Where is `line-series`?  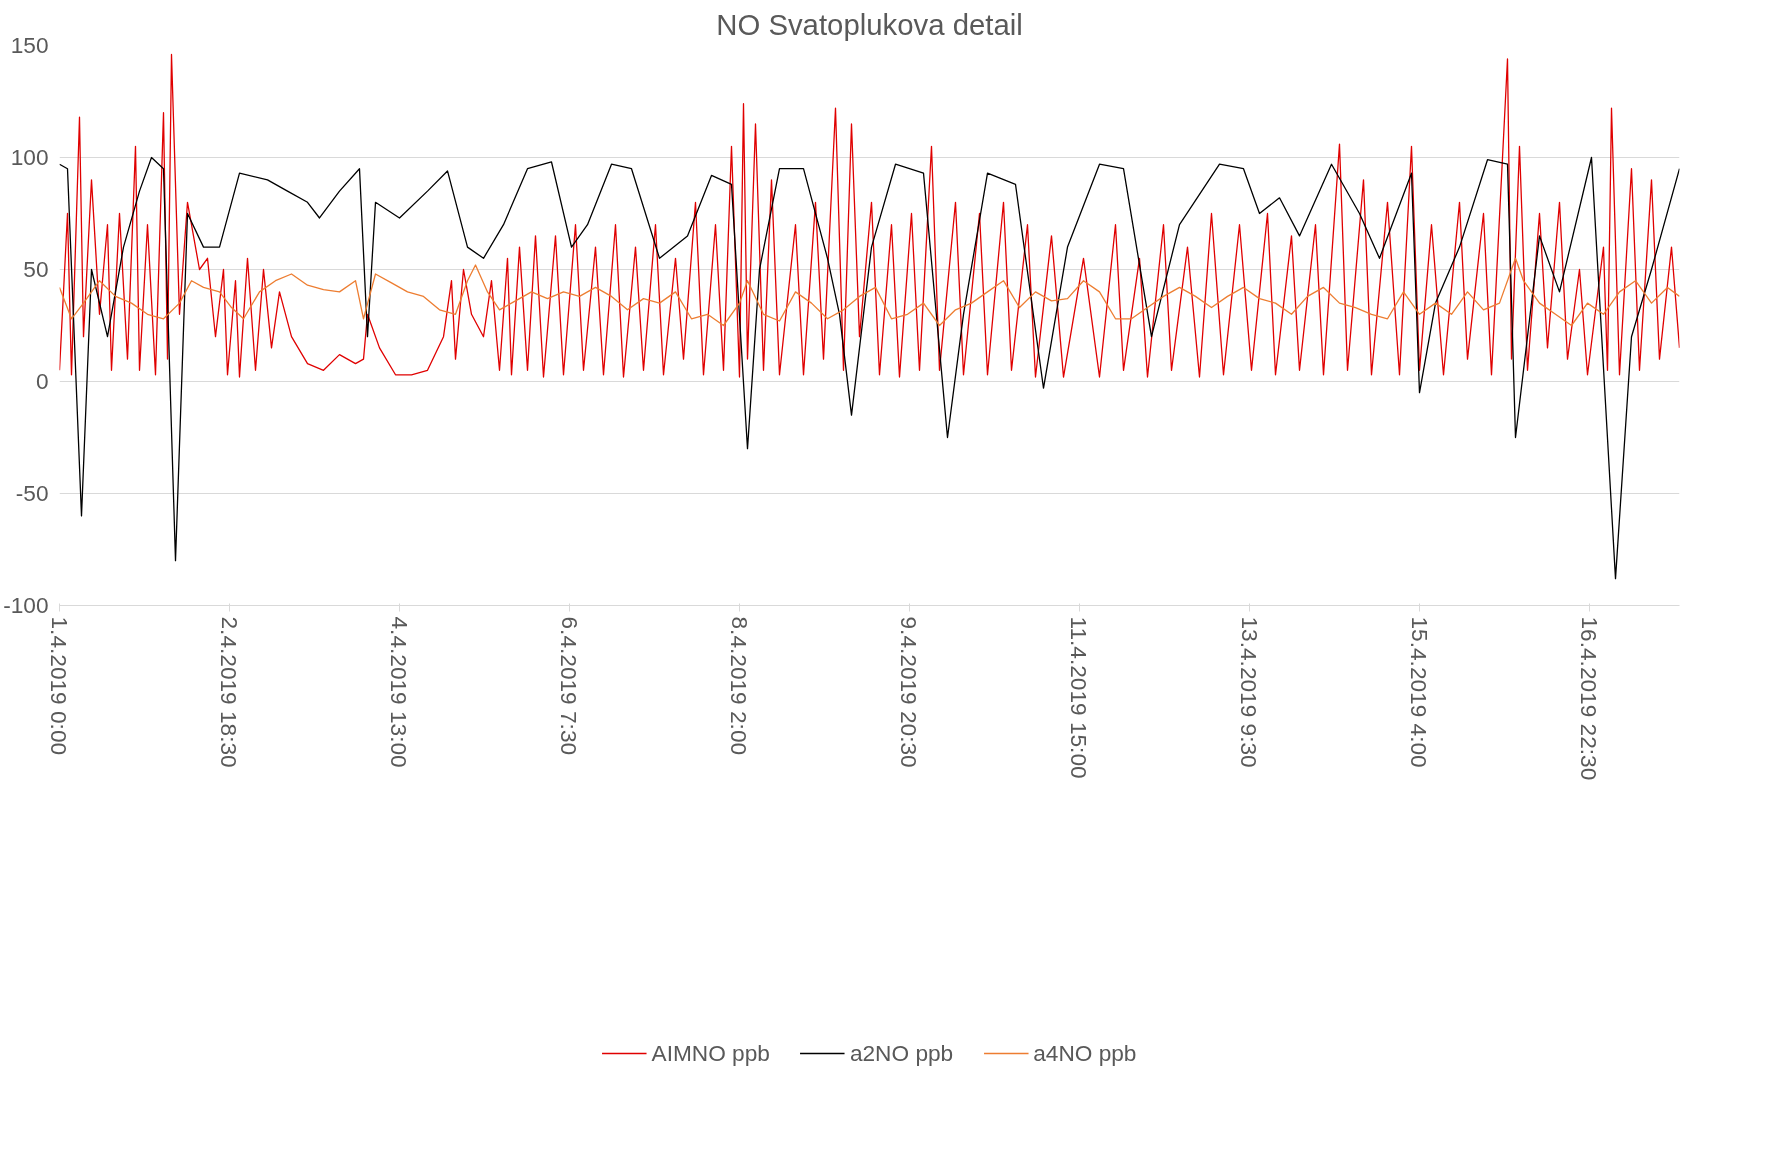 line-series is located at coordinates (869, 292).